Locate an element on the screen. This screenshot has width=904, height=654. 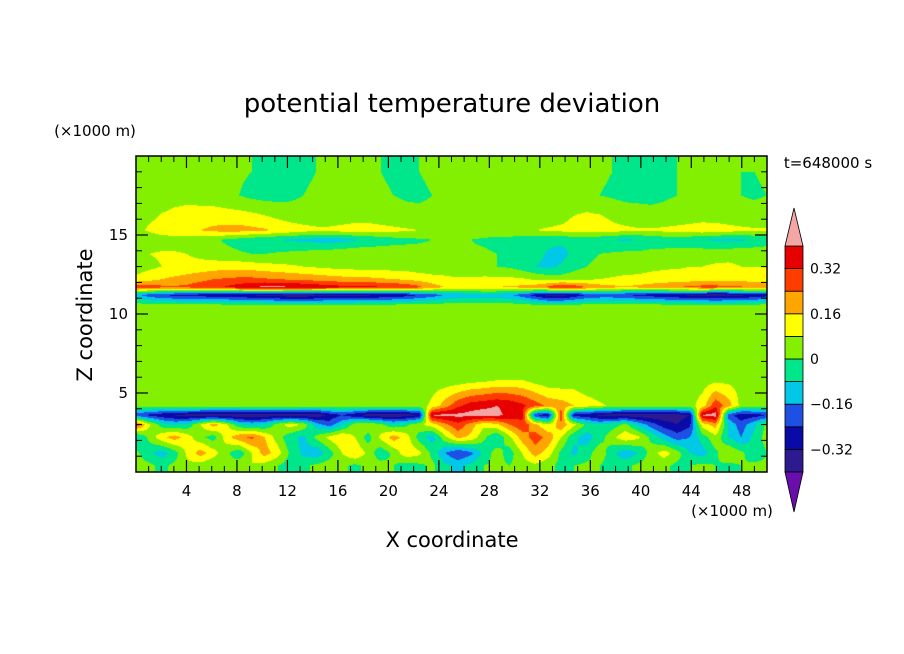
colorbar-tick-label: 0.32 is located at coordinates (825, 270).